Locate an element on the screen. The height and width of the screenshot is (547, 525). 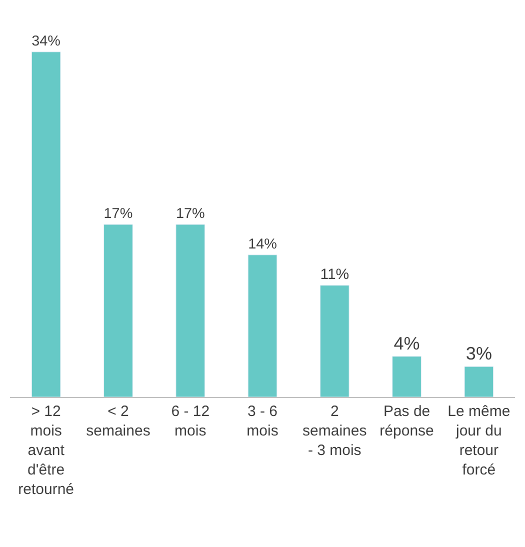
data-label: 34% is located at coordinates (46, 42).